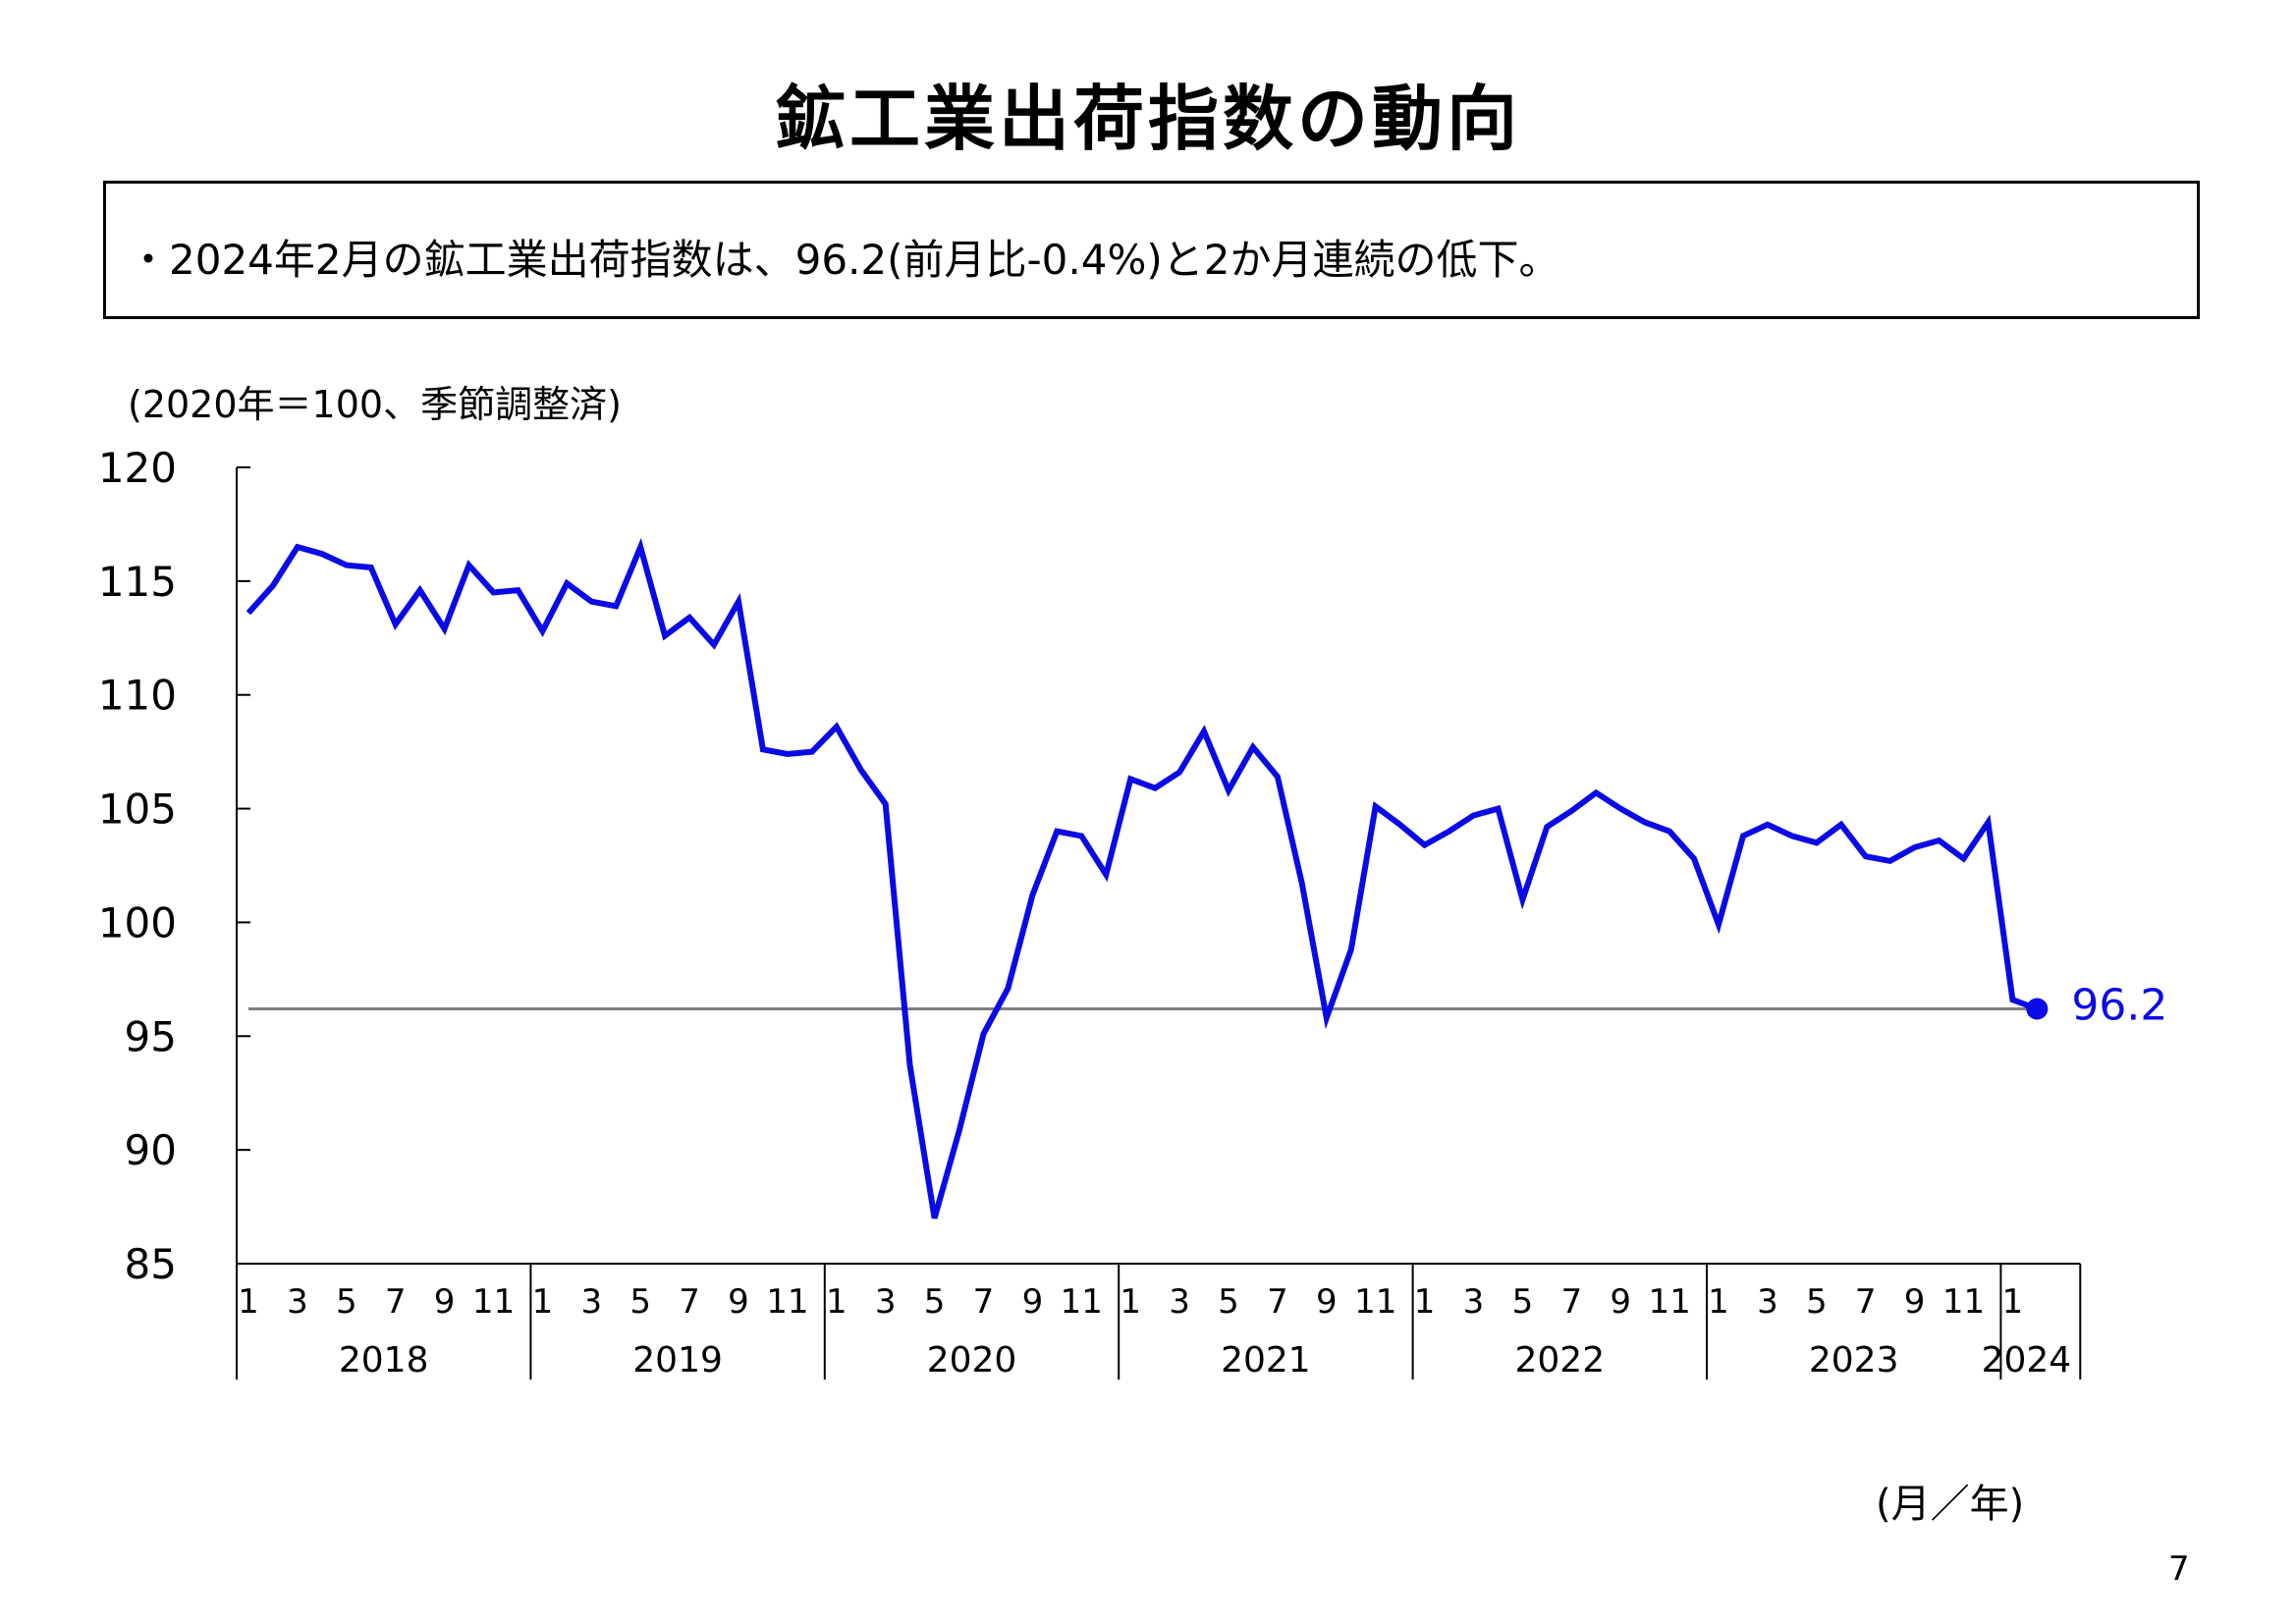 This screenshot has height=1624, width=2296. Describe the element at coordinates (2119, 1005) in the screenshot. I see `latest-value-label: 96.2` at that location.